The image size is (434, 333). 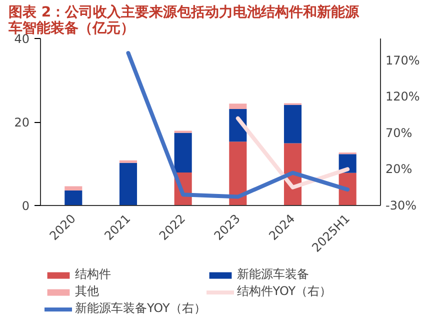 What do you see at coordinates (22, 123) in the screenshot?
I see `y-tick-label: 20` at bounding box center [22, 123].